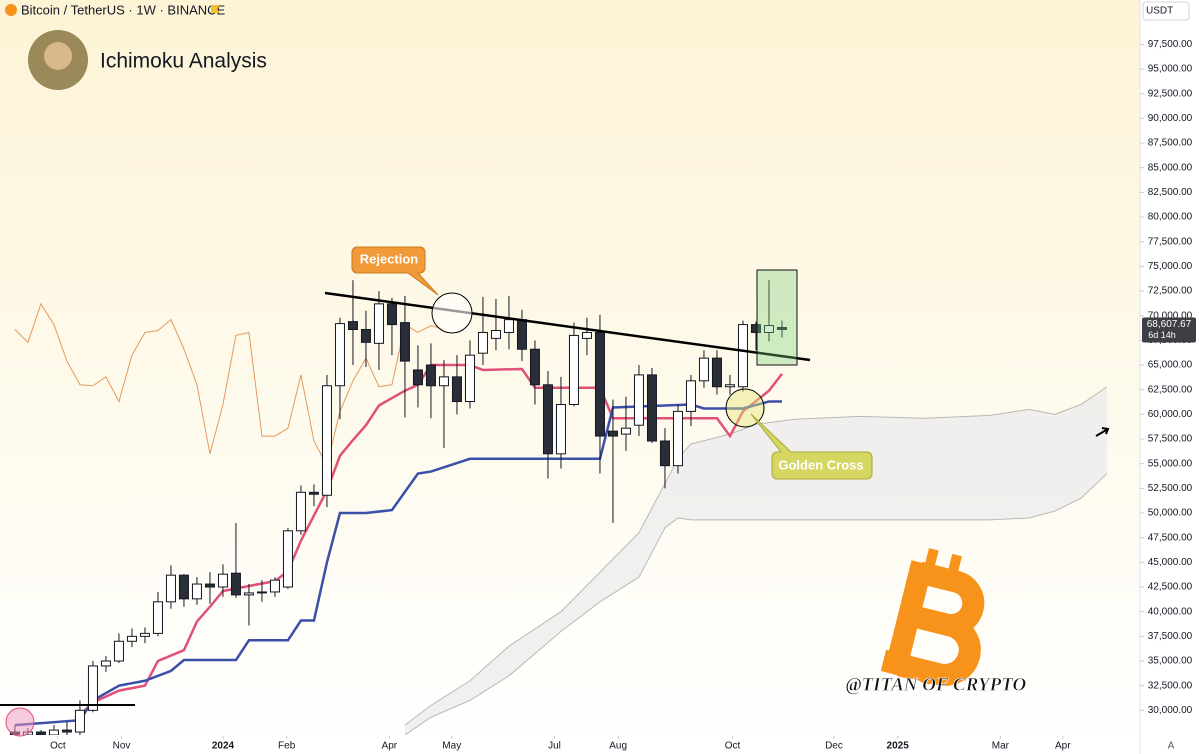 This screenshot has height=754, width=1200. What do you see at coordinates (618, 746) in the screenshot?
I see `x-tick-label: Aug` at bounding box center [618, 746].